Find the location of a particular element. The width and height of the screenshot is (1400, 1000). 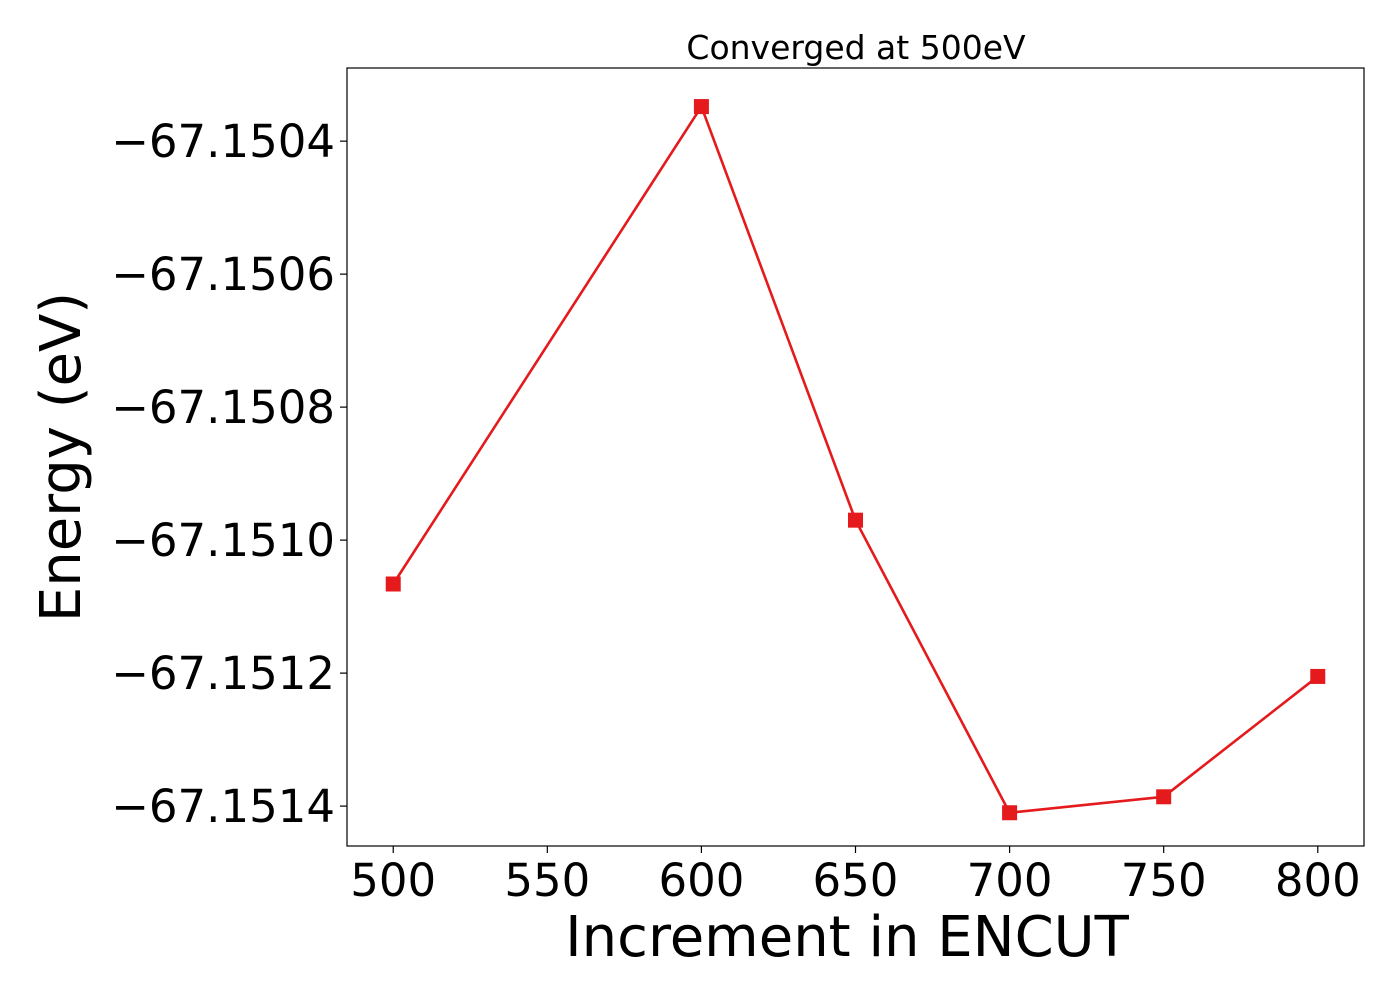

x-axis-ticks: 500 550 600 650 700 750 800 is located at coordinates (855, 876).